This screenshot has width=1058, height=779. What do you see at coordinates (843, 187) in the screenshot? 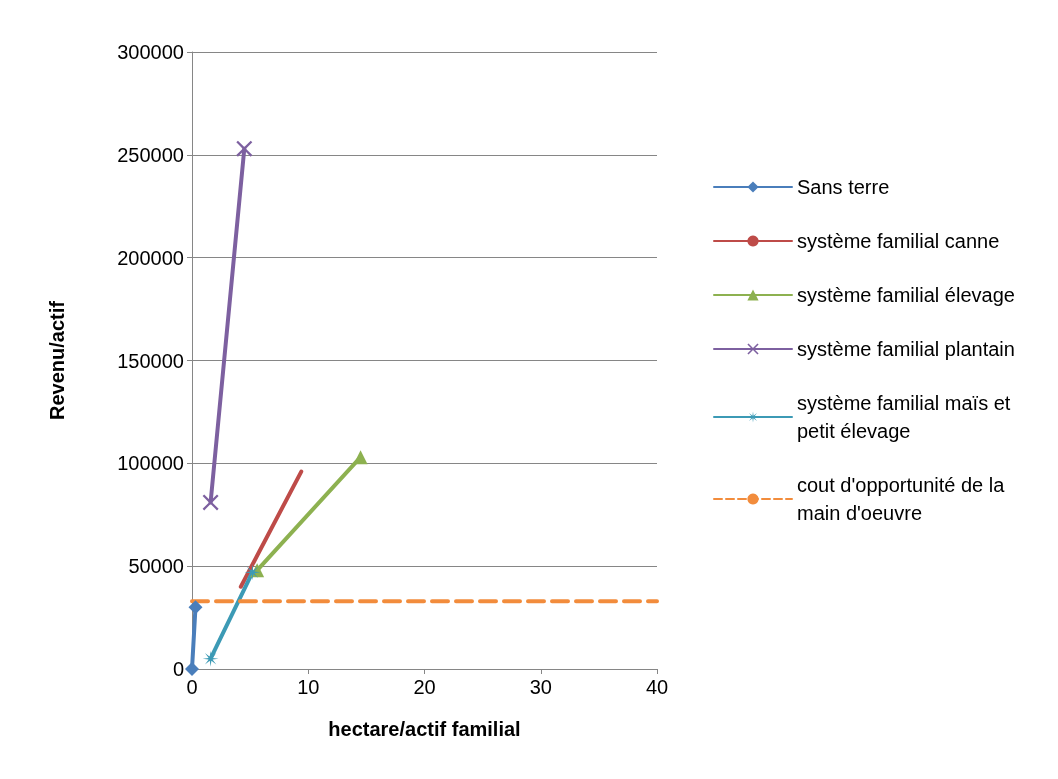
I see `legend-label: Sans terre` at bounding box center [843, 187].